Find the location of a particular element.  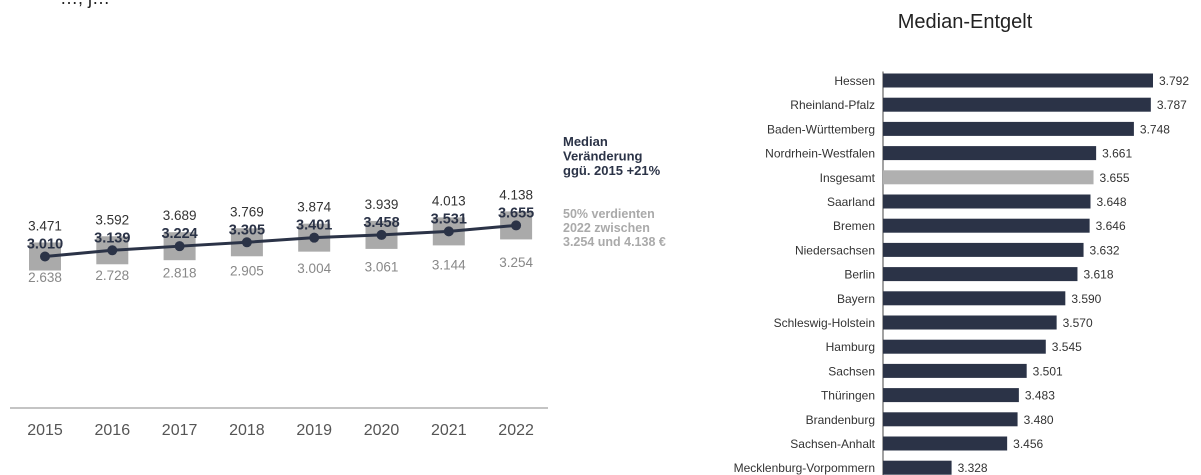

category-label: Rheinland-Pfalz is located at coordinates (832, 105).